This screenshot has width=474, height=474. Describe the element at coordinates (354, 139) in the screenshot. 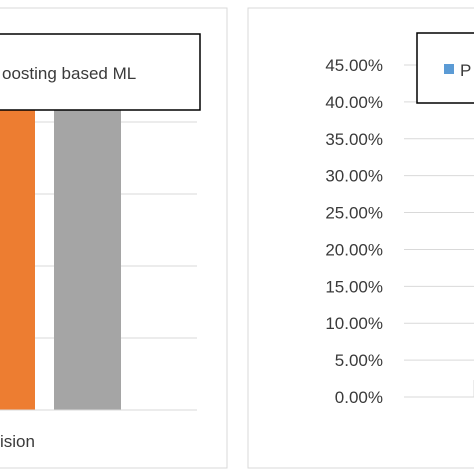

I see `right-y-tick-label: 35.00%` at that location.